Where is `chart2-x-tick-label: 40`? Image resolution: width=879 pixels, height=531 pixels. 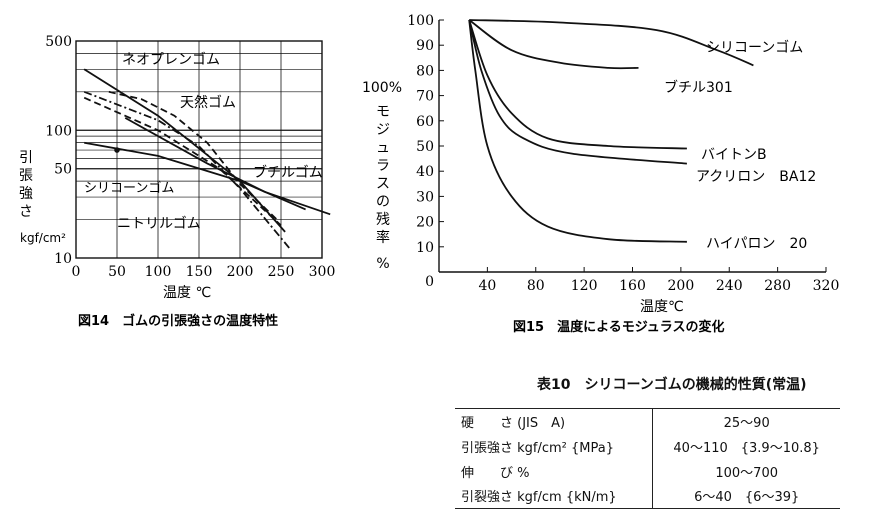
chart2-x-tick-label: 40 is located at coordinates (487, 286).